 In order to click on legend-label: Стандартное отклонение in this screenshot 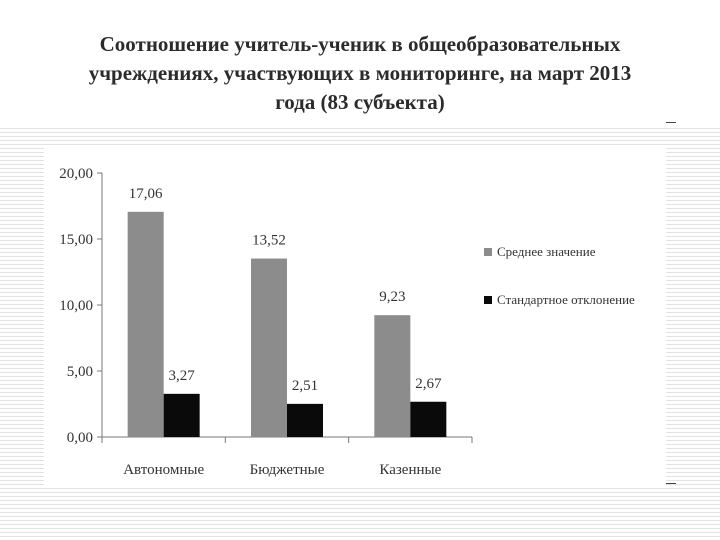, I will do `click(566, 299)`.